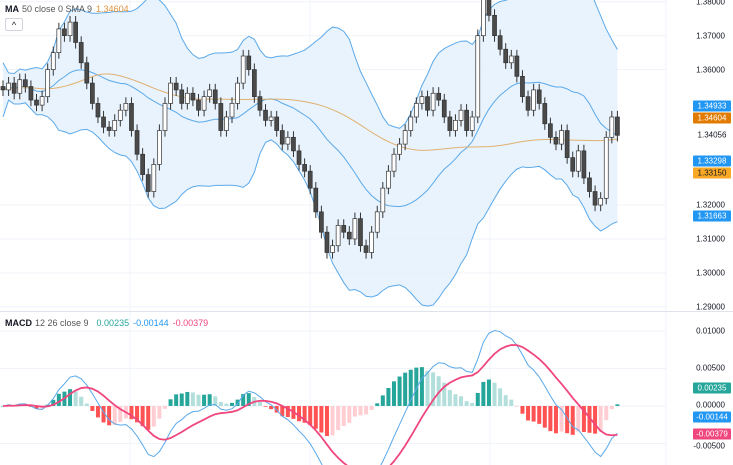  What do you see at coordinates (712, 434) in the screenshot?
I see `price-tag: -0.00379` at bounding box center [712, 434].